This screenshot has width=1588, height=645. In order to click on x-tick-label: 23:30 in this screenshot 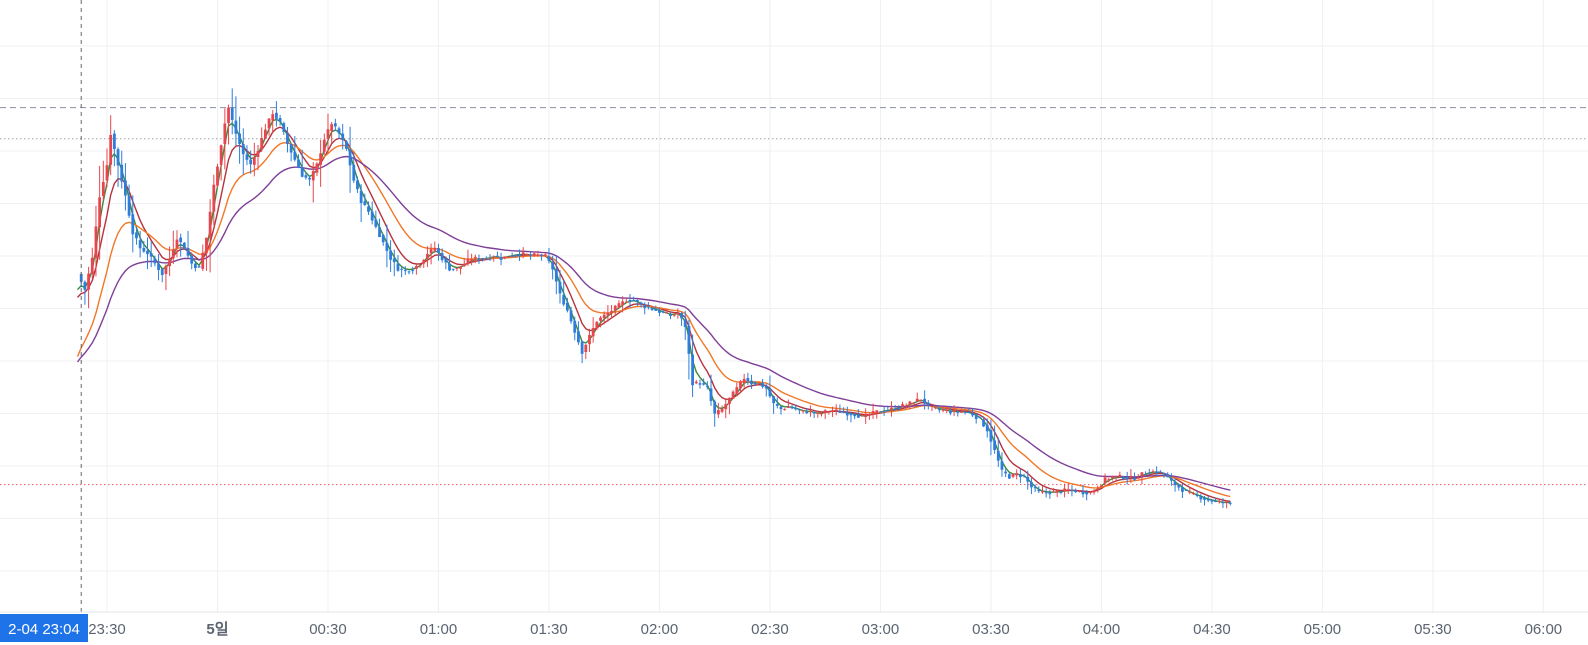, I will do `click(107, 629)`.